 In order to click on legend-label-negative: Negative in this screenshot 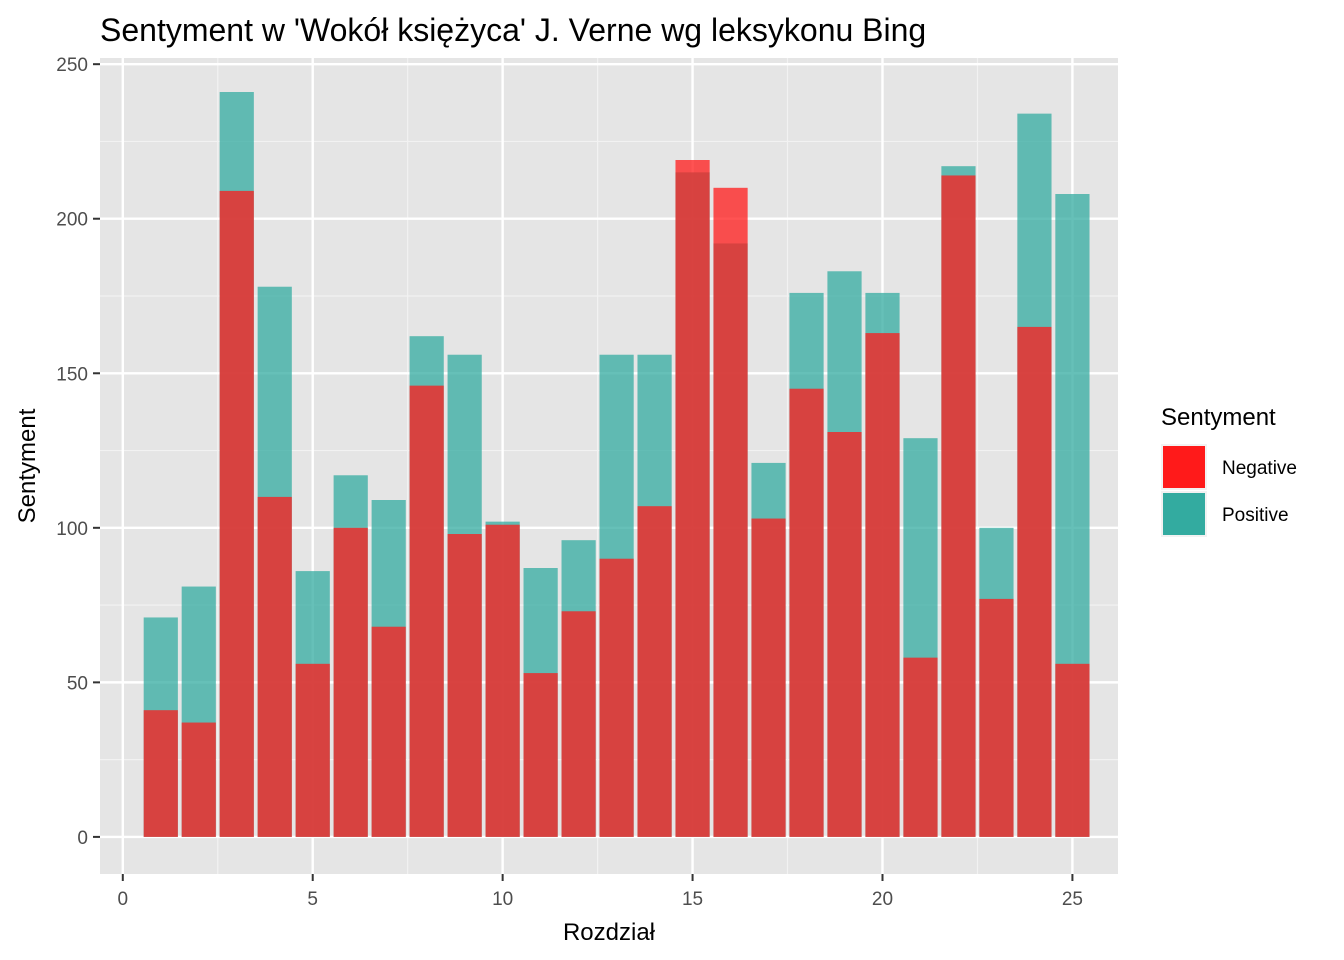, I will do `click(1259, 468)`.